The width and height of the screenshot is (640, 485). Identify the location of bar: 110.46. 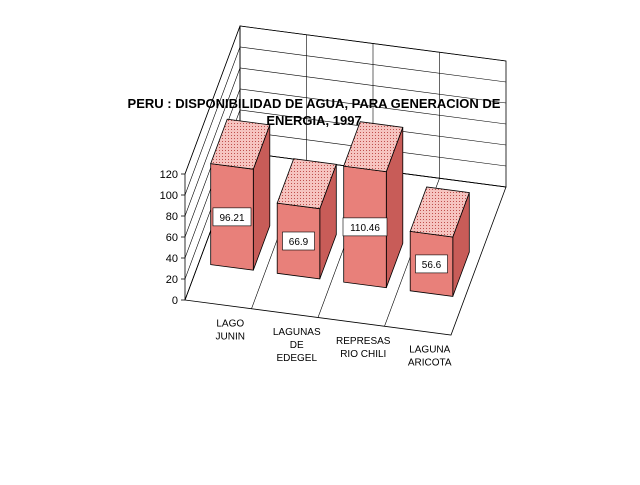
(373, 205).